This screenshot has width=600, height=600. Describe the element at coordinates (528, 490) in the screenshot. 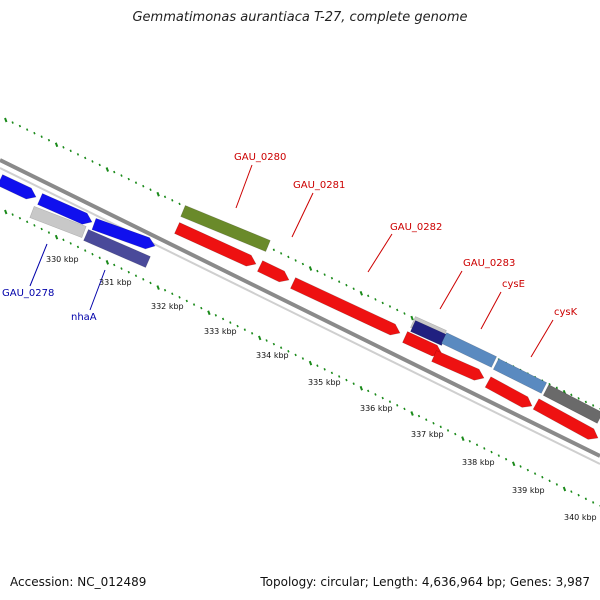

I see `tick-label: 339 kbp` at that location.